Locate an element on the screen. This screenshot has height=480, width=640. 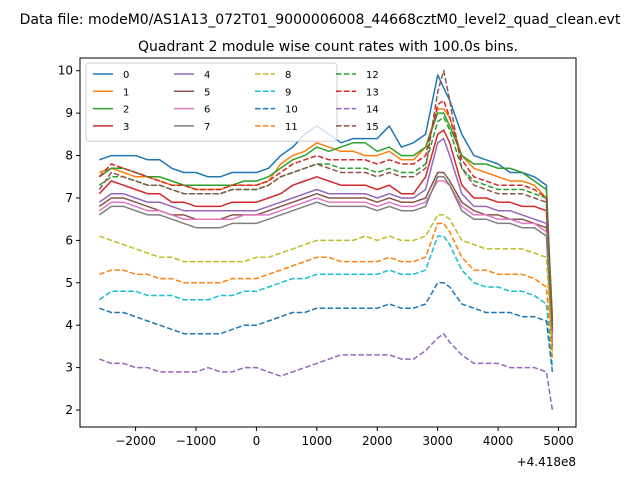
x-tick-label: 5000 is located at coordinates (558, 441).